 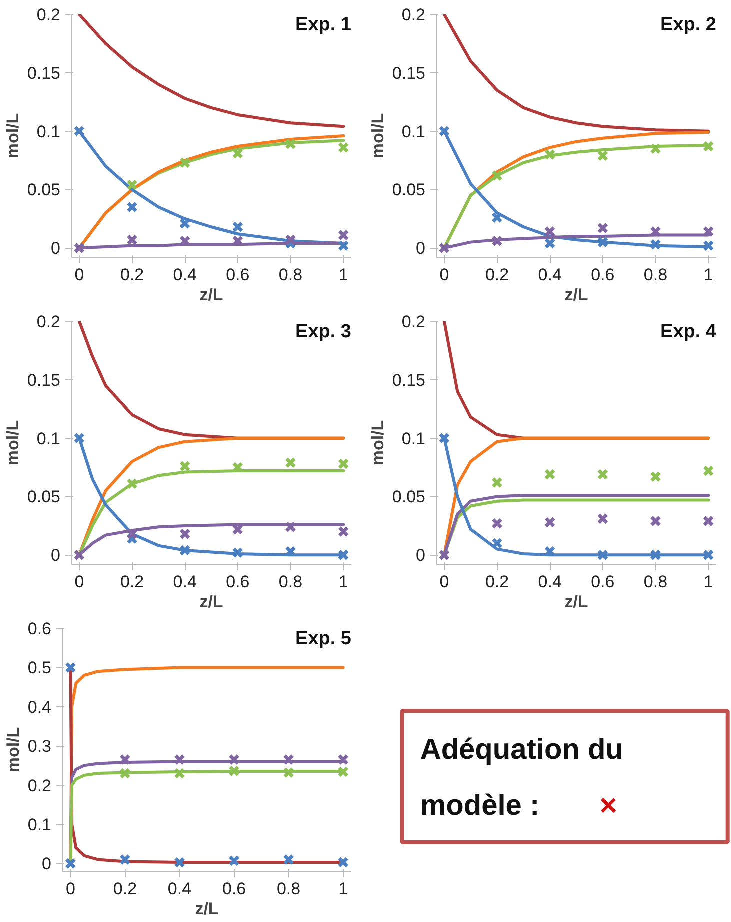 What do you see at coordinates (324, 332) in the screenshot?
I see `chart-title: Exp. 3` at bounding box center [324, 332].